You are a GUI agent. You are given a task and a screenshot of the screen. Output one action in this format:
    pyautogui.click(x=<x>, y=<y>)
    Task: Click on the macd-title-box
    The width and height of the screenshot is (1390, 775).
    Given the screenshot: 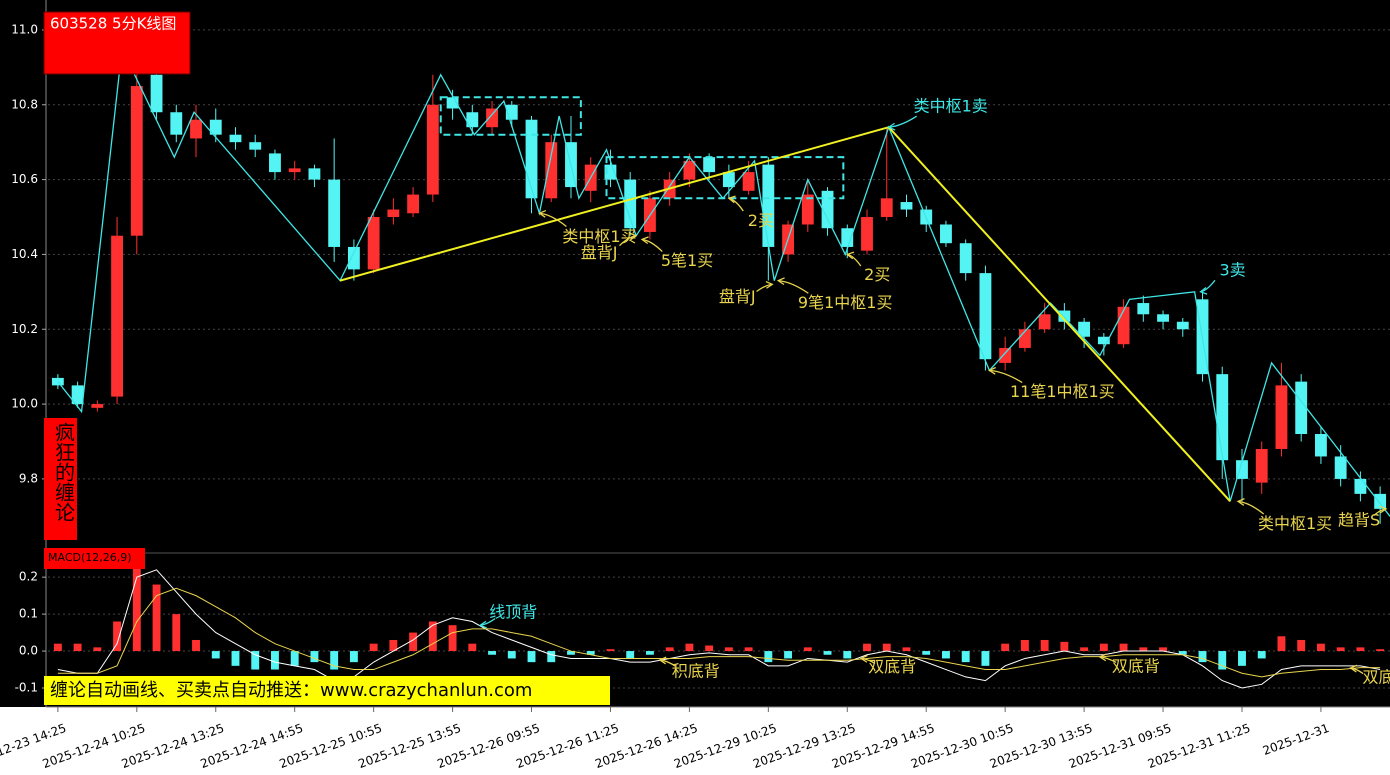 What is the action you would take?
    pyautogui.click(x=94, y=558)
    